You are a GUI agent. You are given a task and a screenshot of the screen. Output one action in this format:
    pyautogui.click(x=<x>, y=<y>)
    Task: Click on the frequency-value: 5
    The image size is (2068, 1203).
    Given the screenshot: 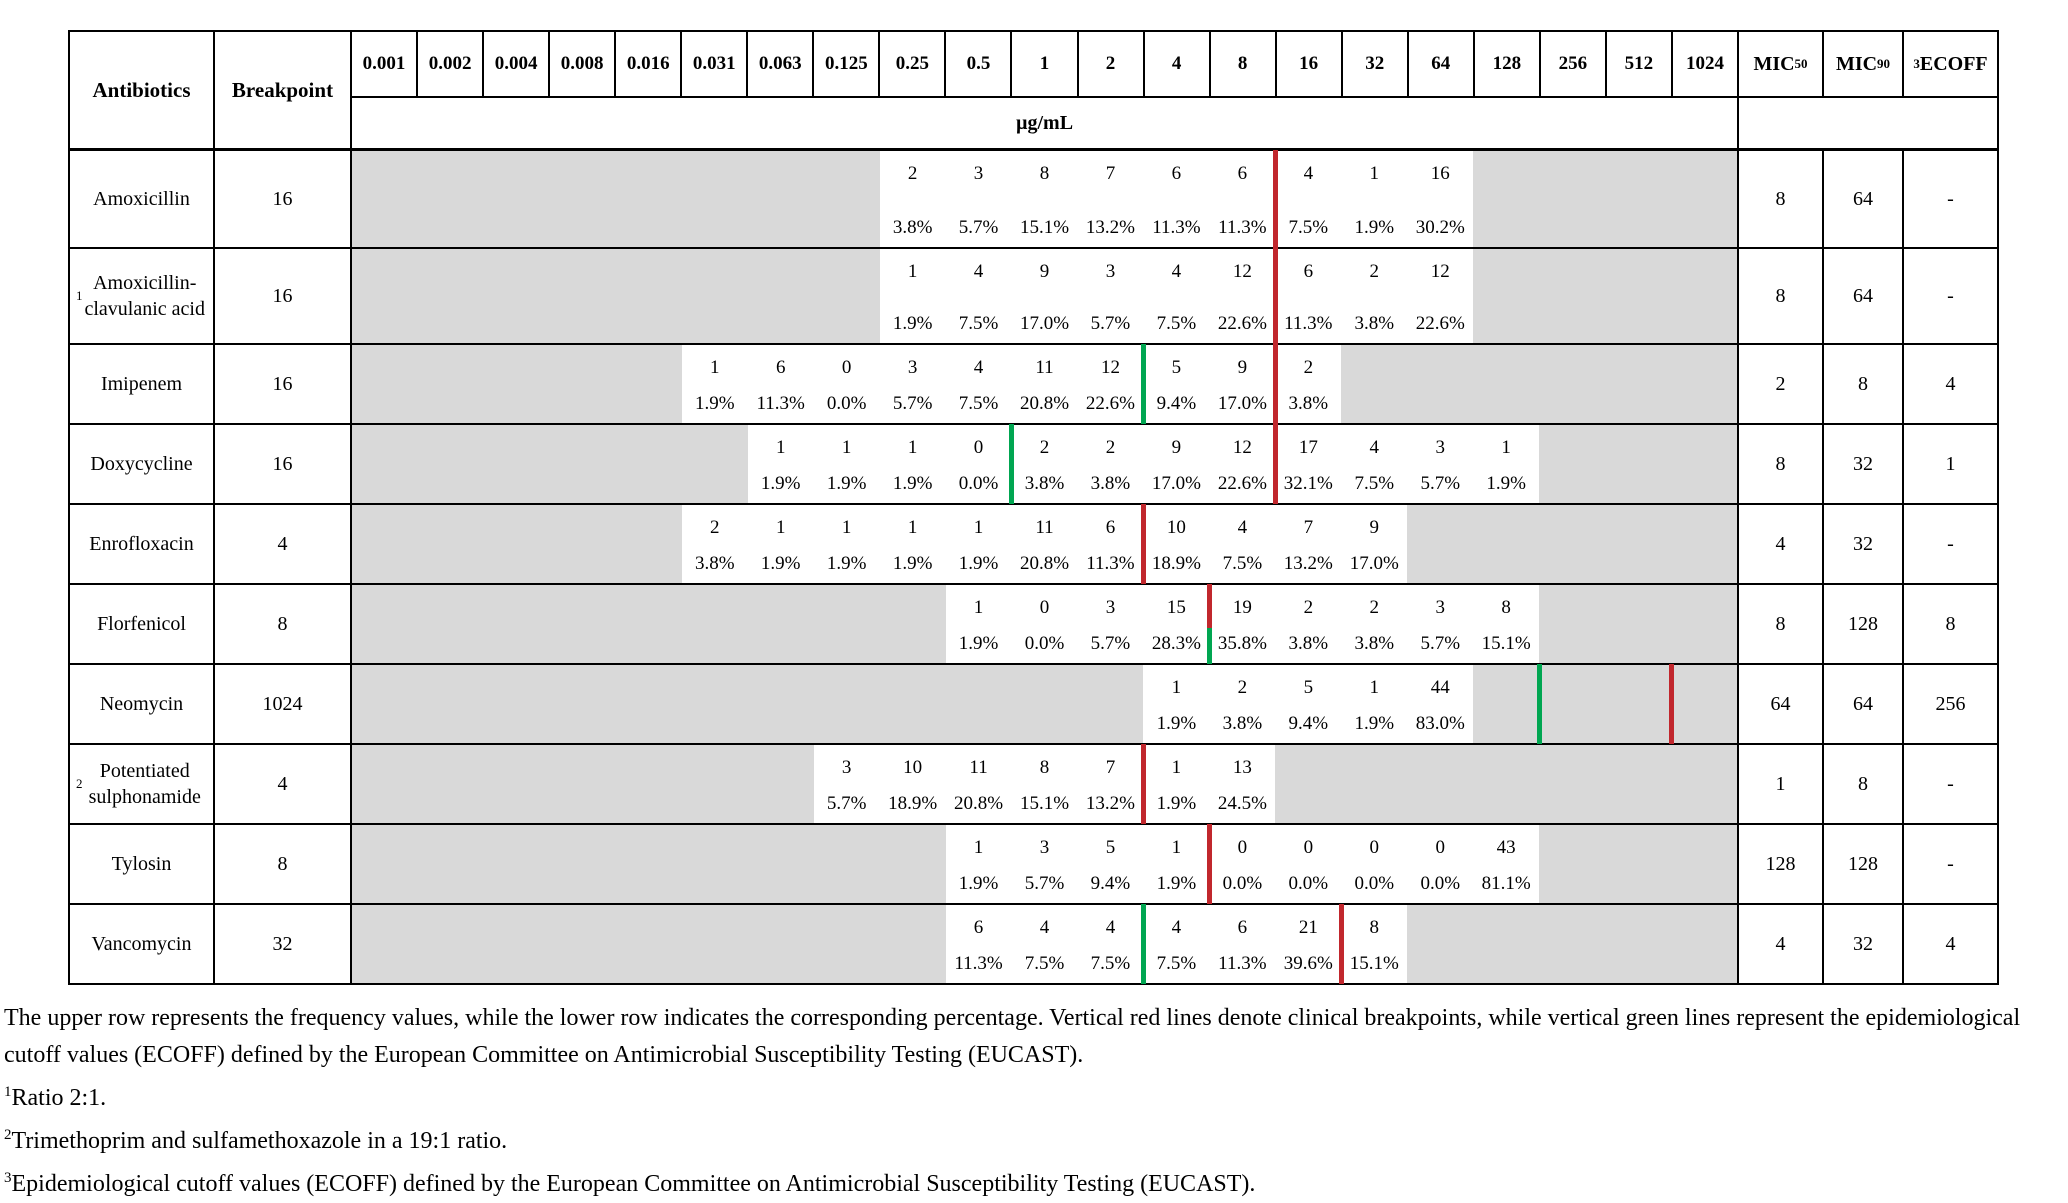 What is the action you would take?
    pyautogui.click(x=1308, y=687)
    